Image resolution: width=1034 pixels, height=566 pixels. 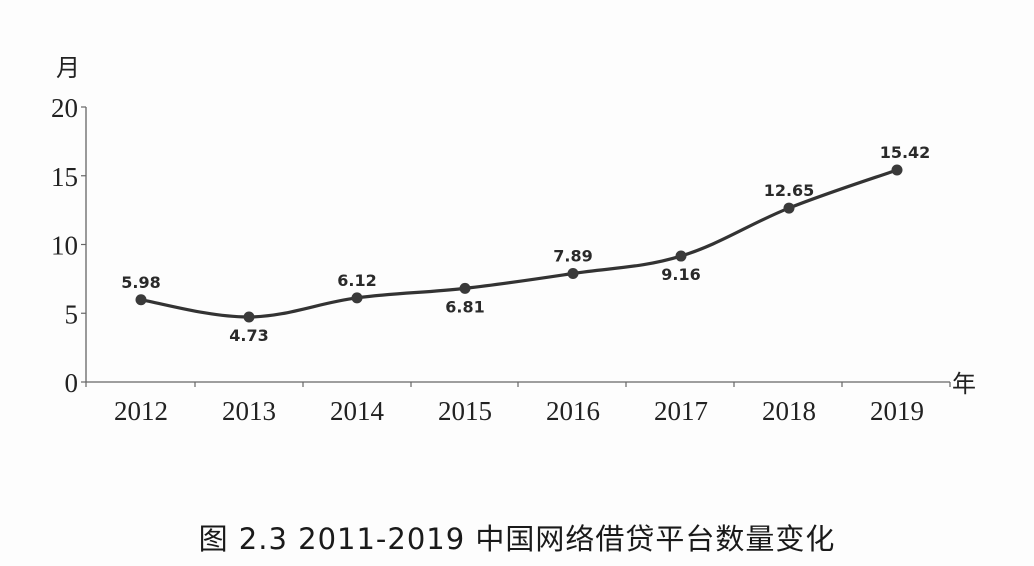 I want to click on x-tick-label: 2012, so click(x=141, y=411).